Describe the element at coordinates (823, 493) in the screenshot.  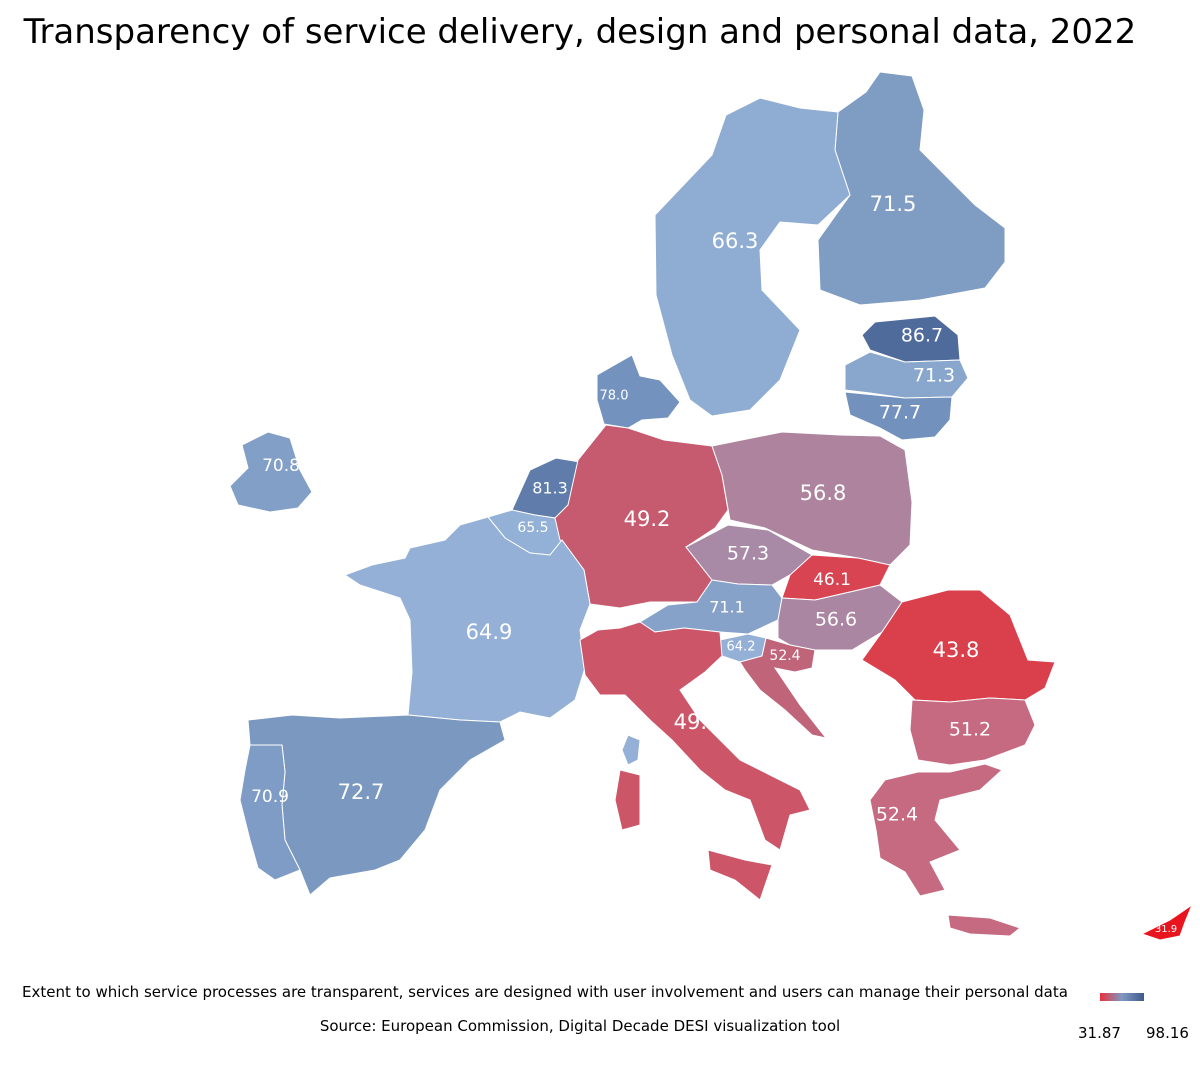
I see `label-pl: 56.8` at that location.